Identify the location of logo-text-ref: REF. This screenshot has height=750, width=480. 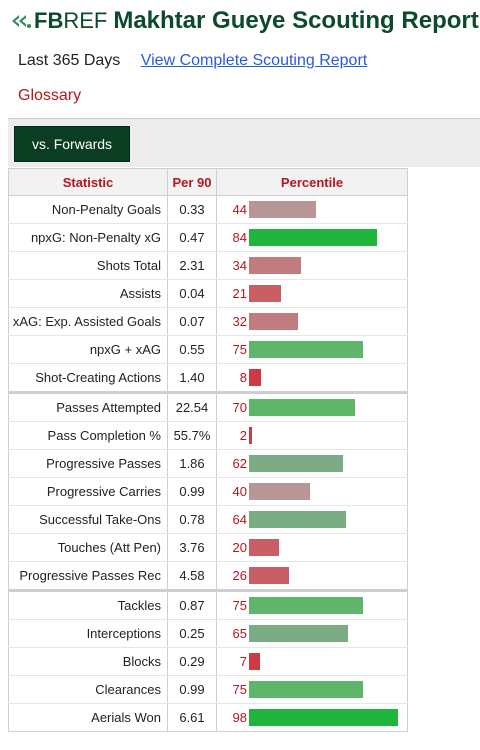
(85, 20).